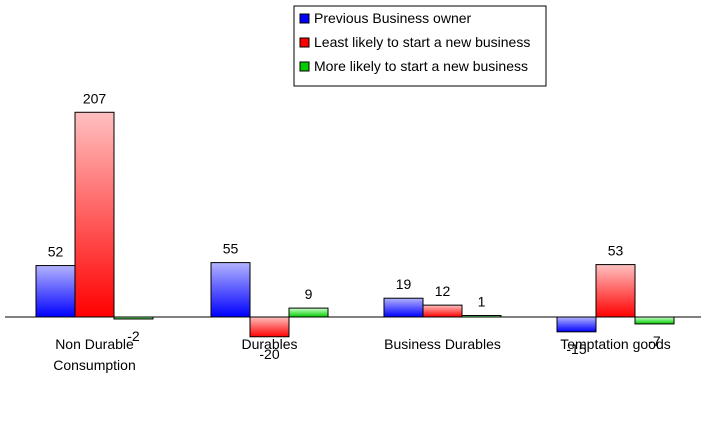 The height and width of the screenshot is (438, 701). Describe the element at coordinates (576, 349) in the screenshot. I see `value-label-0-3: -15` at that location.